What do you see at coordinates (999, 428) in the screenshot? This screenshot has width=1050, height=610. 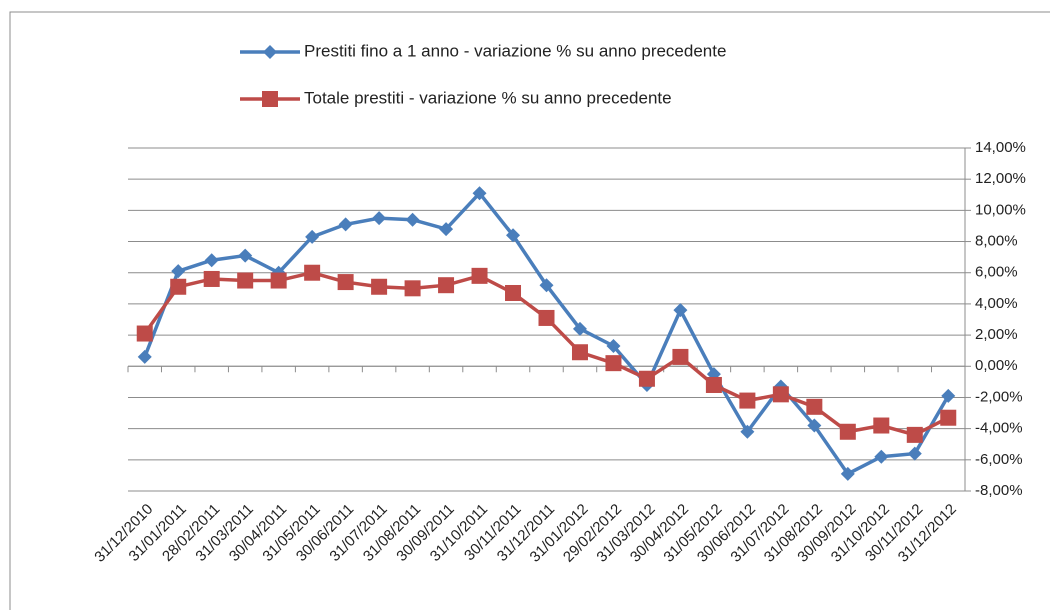 I see `y-tick-label: -4,00%` at bounding box center [999, 428].